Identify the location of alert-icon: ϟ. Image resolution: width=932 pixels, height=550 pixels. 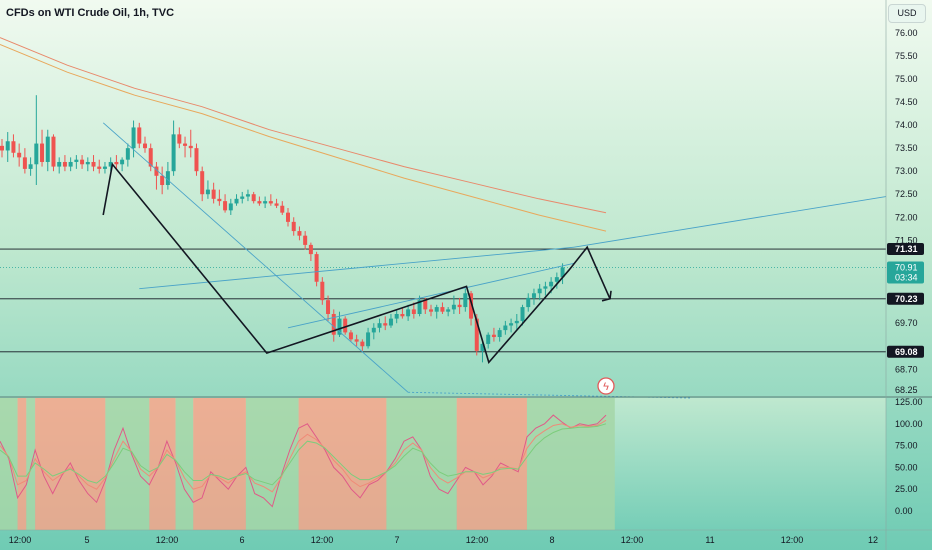
(606, 386).